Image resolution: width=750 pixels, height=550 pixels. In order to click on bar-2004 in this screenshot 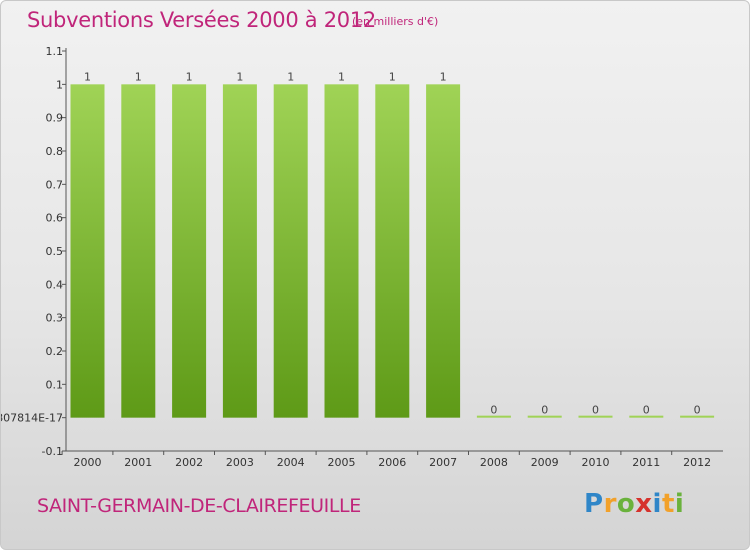, I will do `click(290, 251)`.